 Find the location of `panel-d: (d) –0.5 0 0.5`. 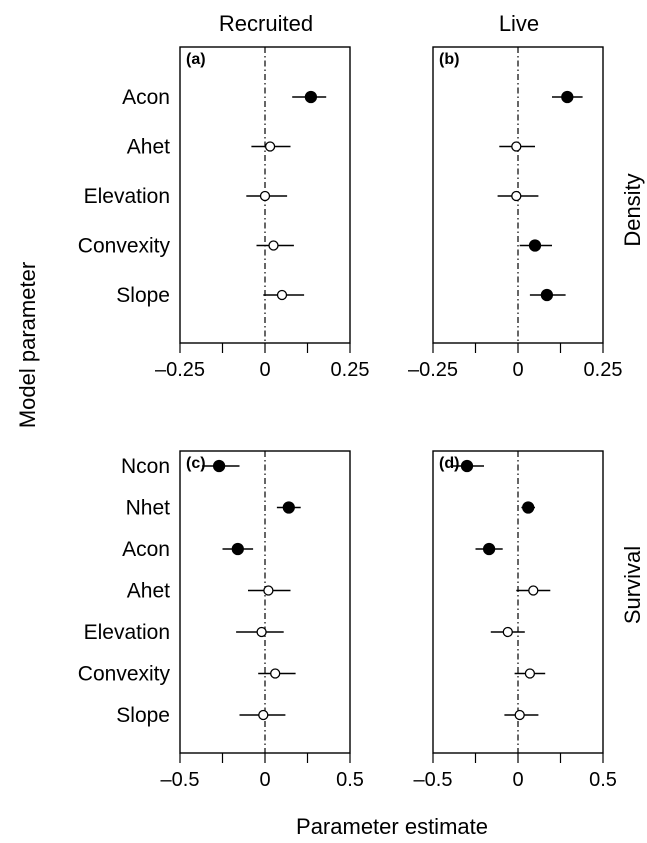

panel-d: (d) –0.5 0 0.5 is located at coordinates (515, 620).